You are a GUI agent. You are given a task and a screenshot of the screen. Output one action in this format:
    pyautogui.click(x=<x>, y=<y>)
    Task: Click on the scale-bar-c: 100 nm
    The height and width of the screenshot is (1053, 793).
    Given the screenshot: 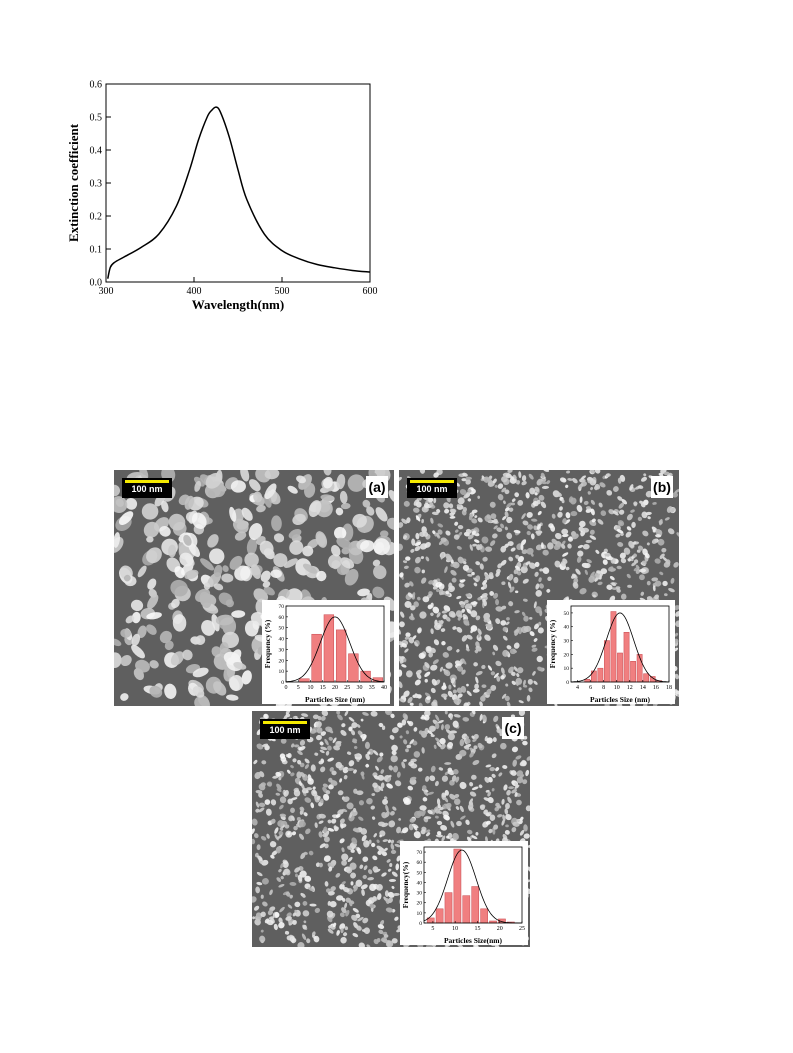 What is the action you would take?
    pyautogui.click(x=285, y=729)
    